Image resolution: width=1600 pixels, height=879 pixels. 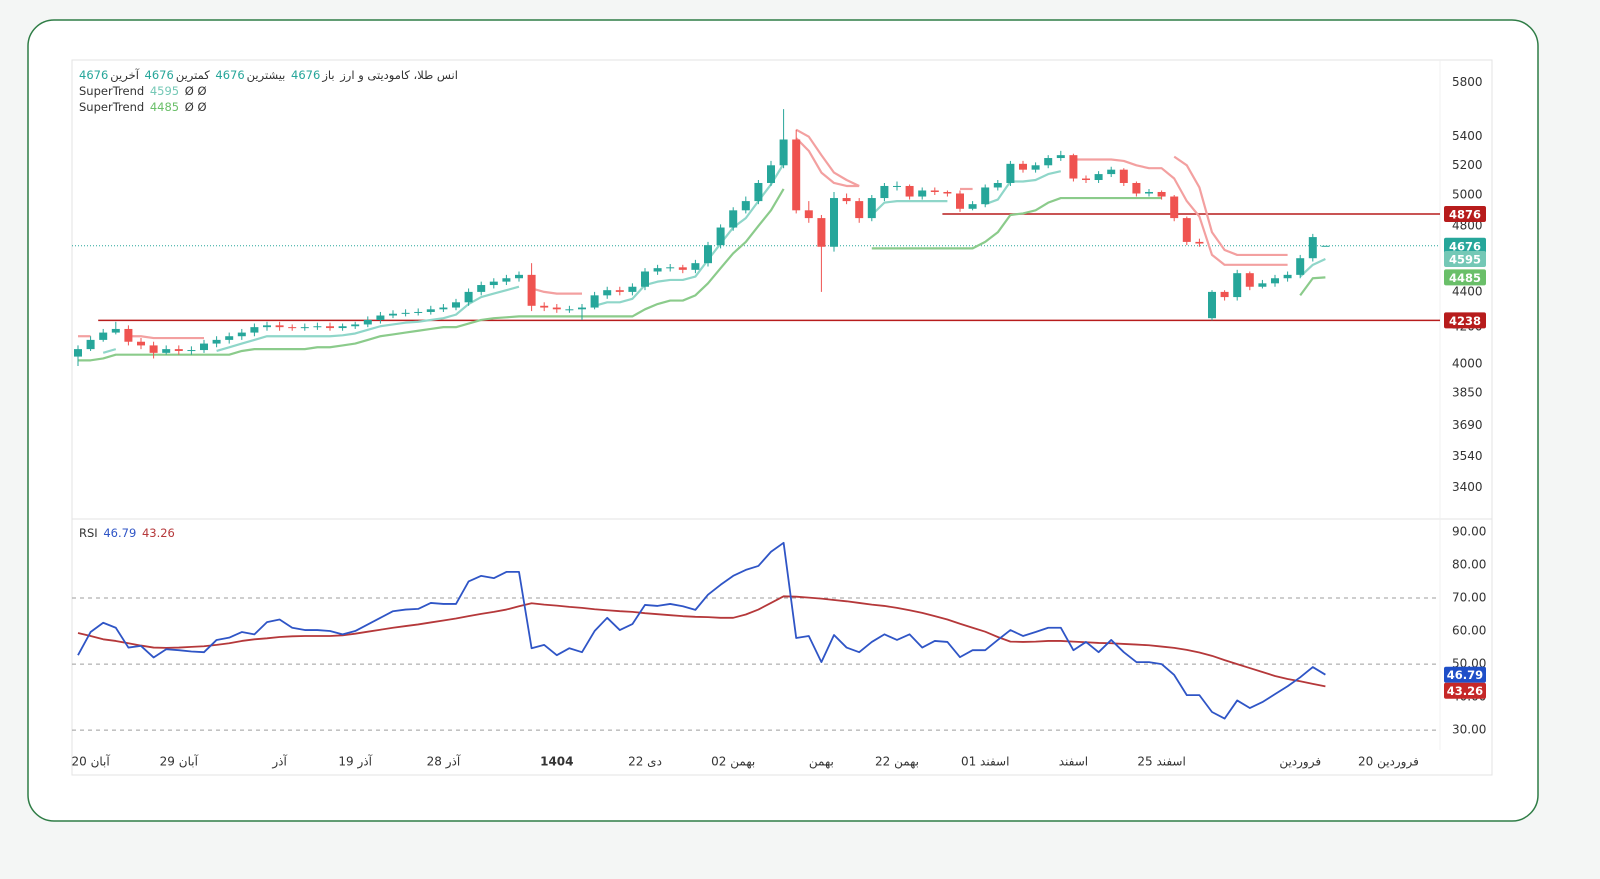 What do you see at coordinates (985, 762) in the screenshot?
I see `x-tick-label: 01 اسفند` at bounding box center [985, 762].